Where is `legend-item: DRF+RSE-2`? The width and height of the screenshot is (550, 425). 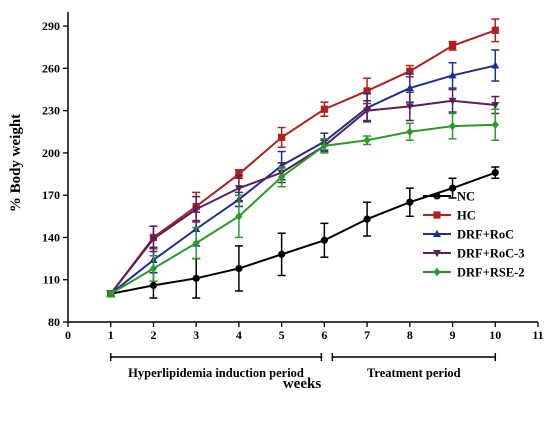
legend-item: DRF+RSE-2 is located at coordinates (474, 273).